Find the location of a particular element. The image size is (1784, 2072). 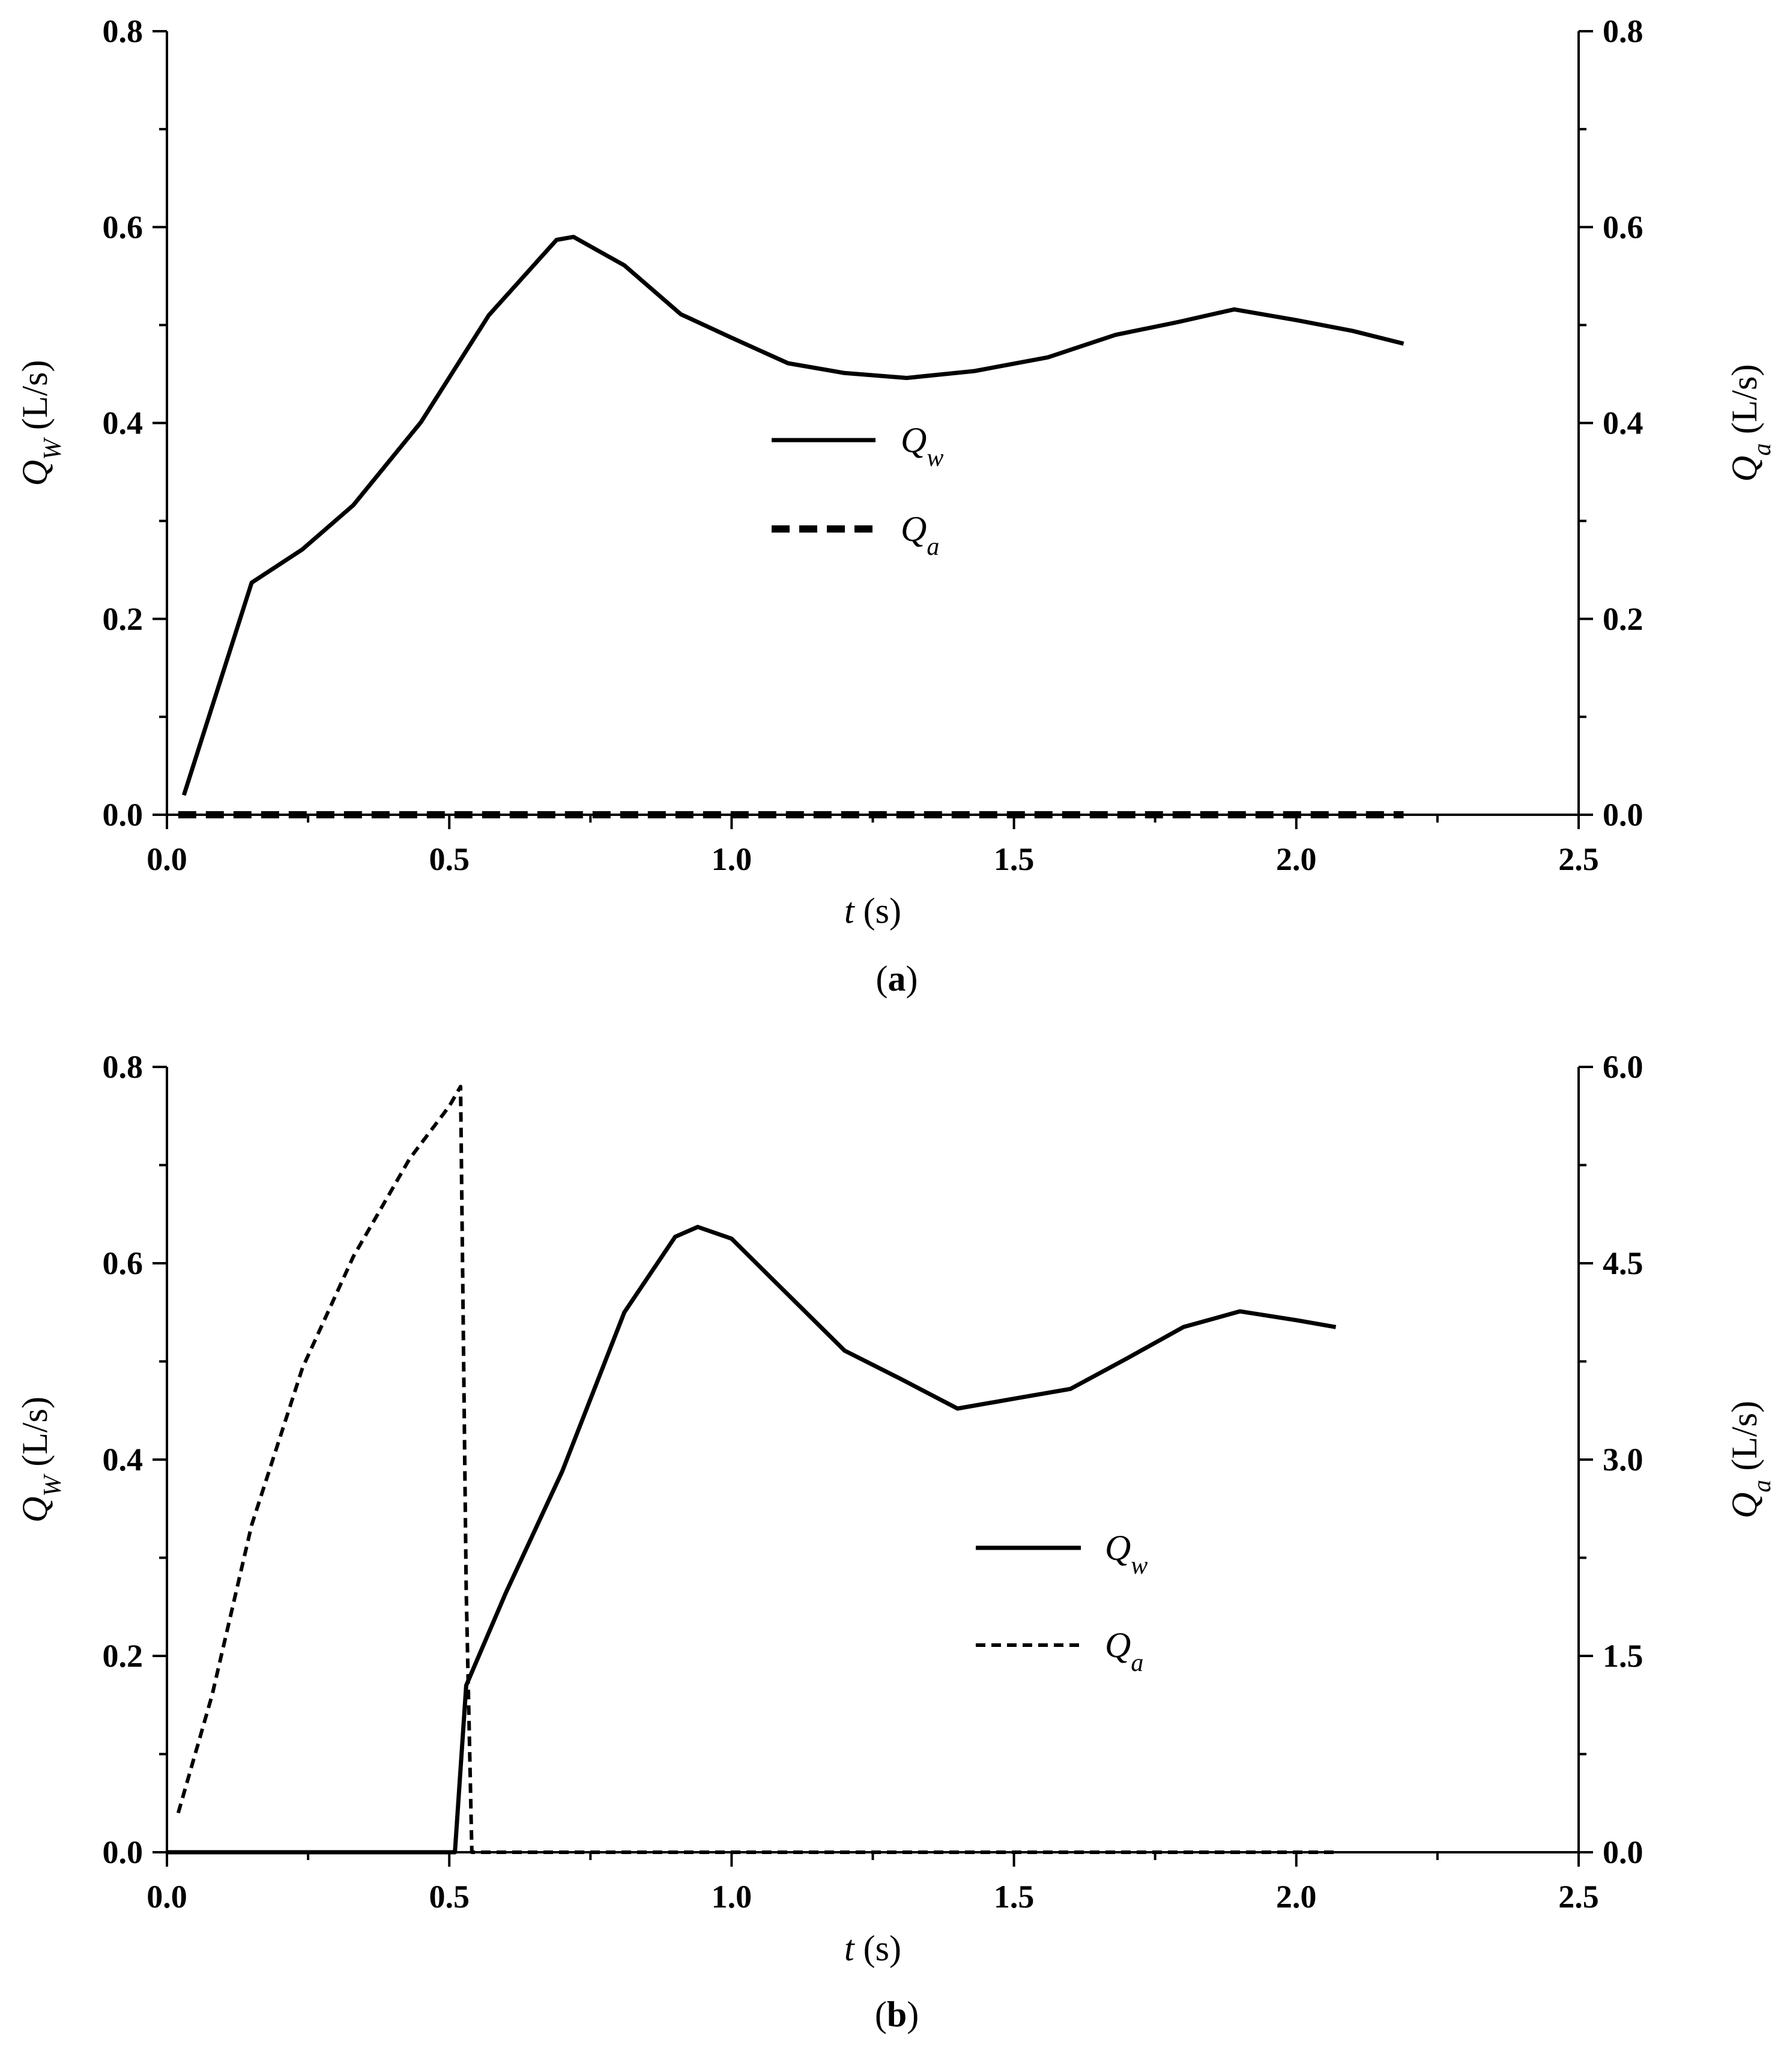

y-right-tick-label: 3.0 is located at coordinates (1623, 1460).